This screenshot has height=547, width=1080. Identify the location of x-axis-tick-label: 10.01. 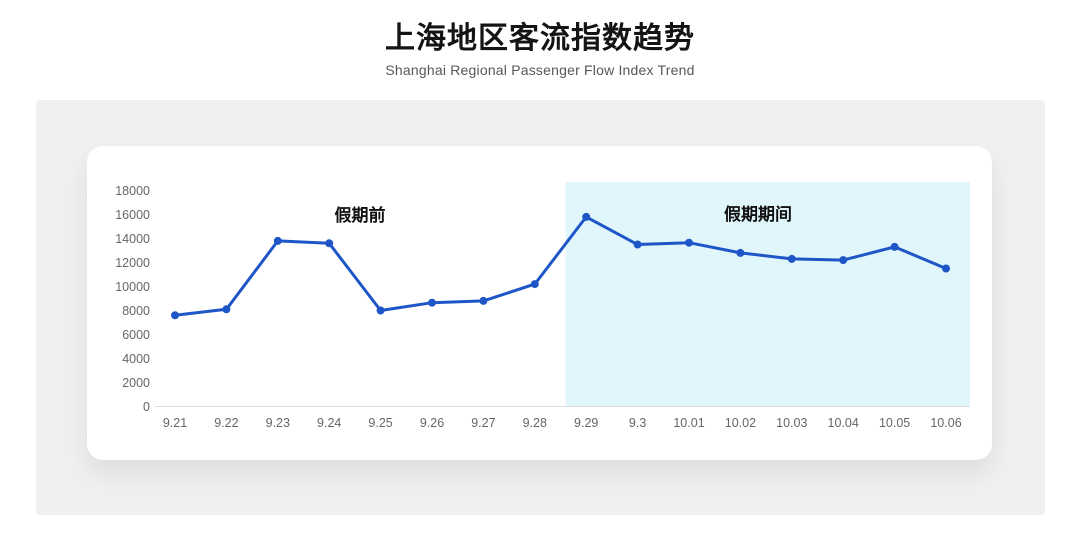
(688, 423).